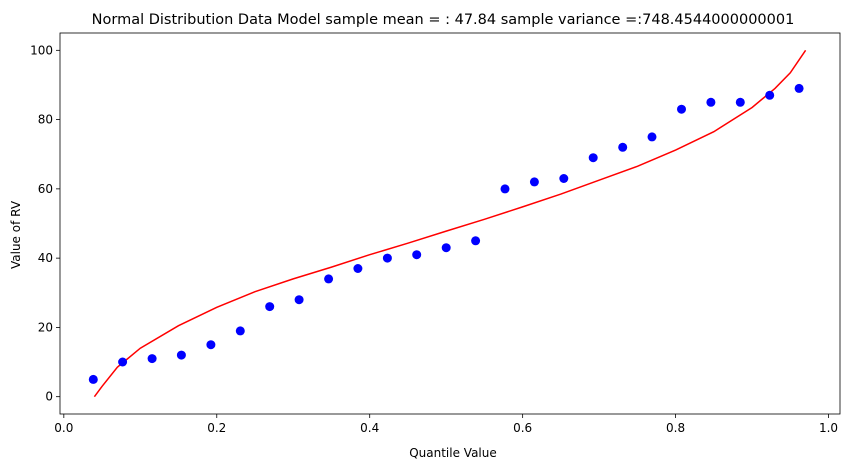  Describe the element at coordinates (45, 189) in the screenshot. I see `y-tick-label: 60` at that location.